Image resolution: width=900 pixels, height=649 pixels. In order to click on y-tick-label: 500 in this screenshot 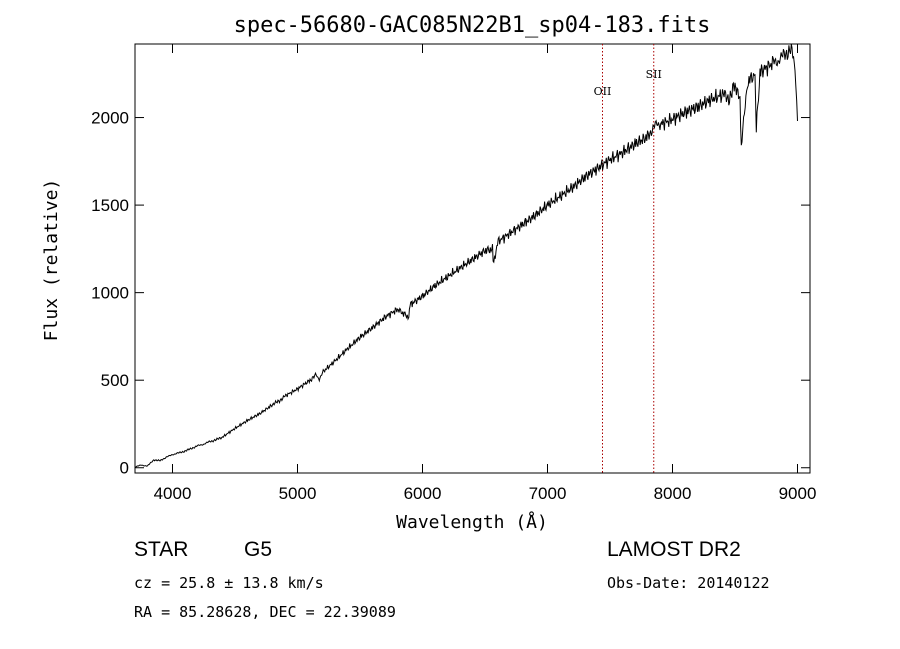, I will do `click(115, 380)`.